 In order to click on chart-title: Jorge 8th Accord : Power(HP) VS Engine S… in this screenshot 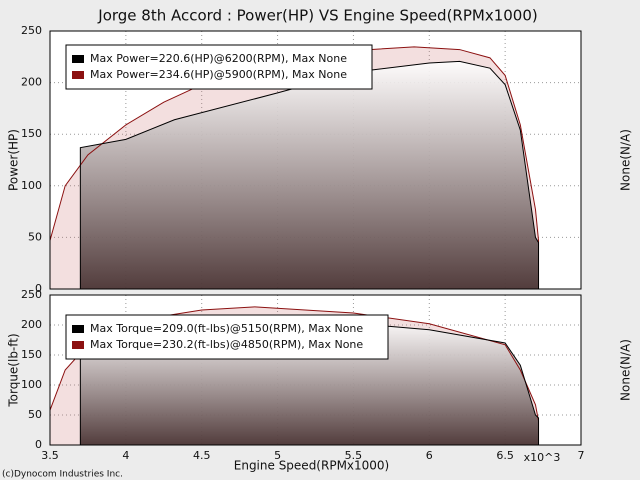, I will do `click(317, 16)`.